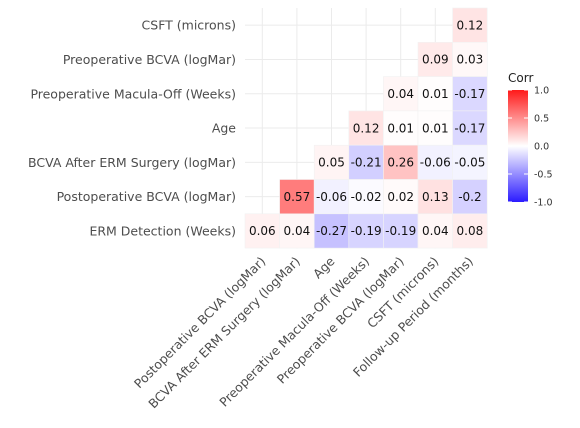 The image size is (580, 428). What do you see at coordinates (469, 163) in the screenshot?
I see `cell-value-label: -0.05` at bounding box center [469, 163].